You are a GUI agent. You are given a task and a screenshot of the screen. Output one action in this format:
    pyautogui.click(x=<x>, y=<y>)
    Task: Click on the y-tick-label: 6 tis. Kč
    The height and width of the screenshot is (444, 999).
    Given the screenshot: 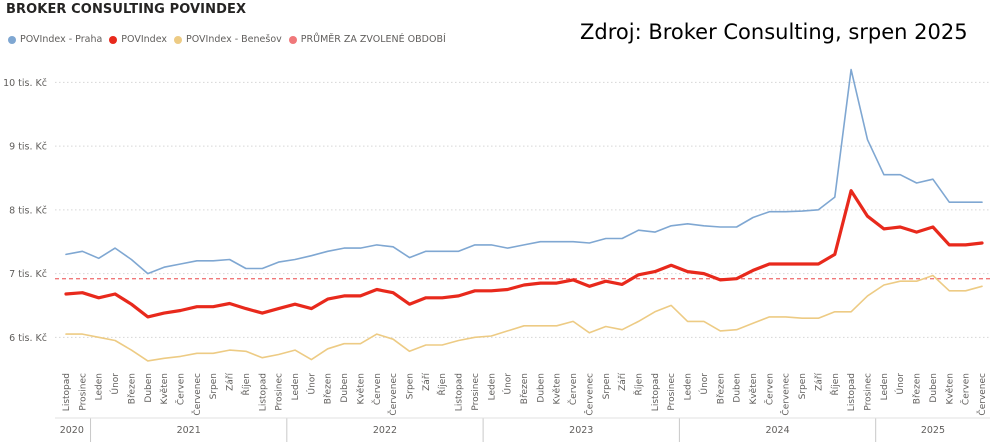 What is the action you would take?
    pyautogui.click(x=28, y=338)
    